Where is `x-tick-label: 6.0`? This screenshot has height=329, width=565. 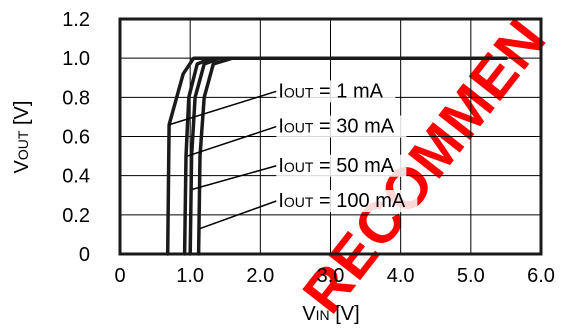
x-tick-label: 6.0 is located at coordinates (541, 276).